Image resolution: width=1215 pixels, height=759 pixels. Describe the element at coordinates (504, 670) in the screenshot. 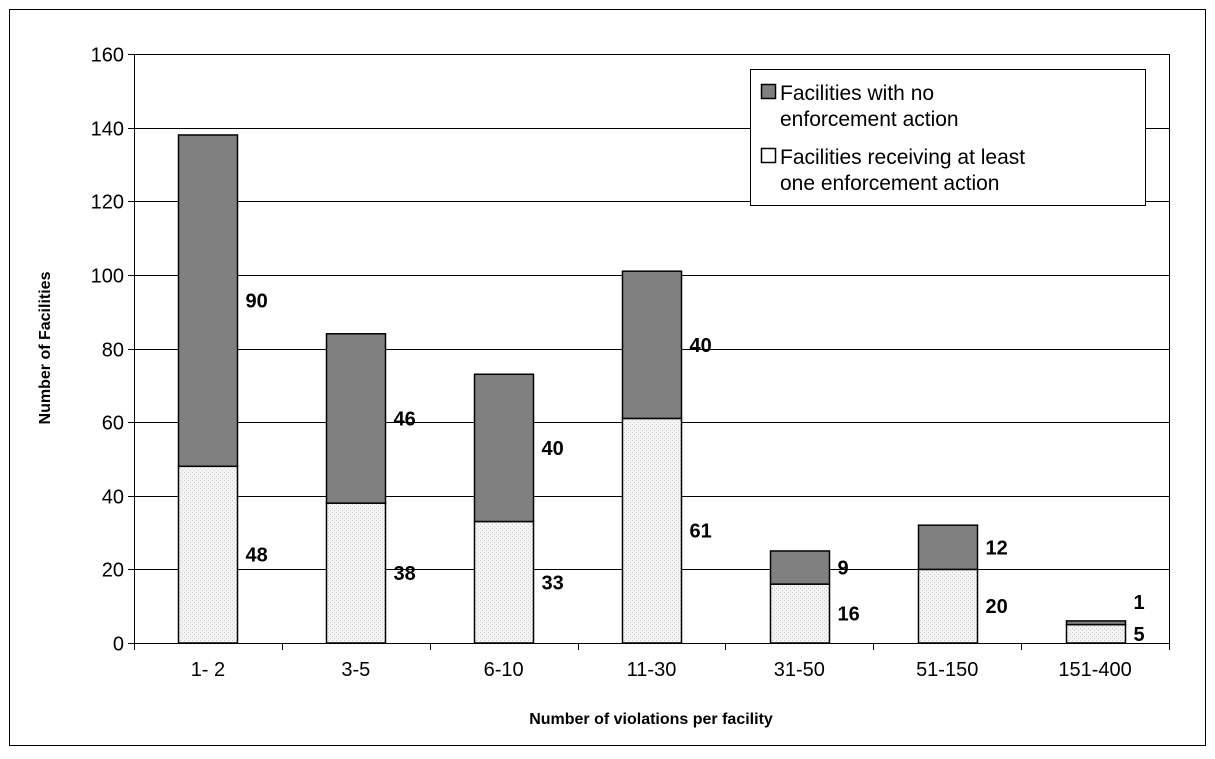

I see `x-tick-label: 6-10` at that location.